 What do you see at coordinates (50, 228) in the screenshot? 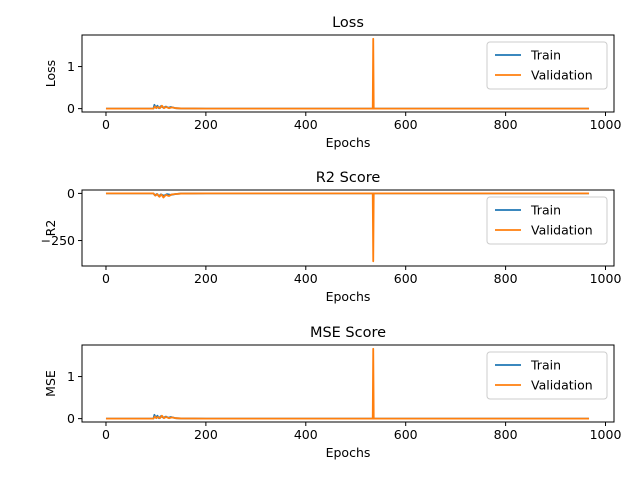
I see `y-axis-label: R2` at bounding box center [50, 228].